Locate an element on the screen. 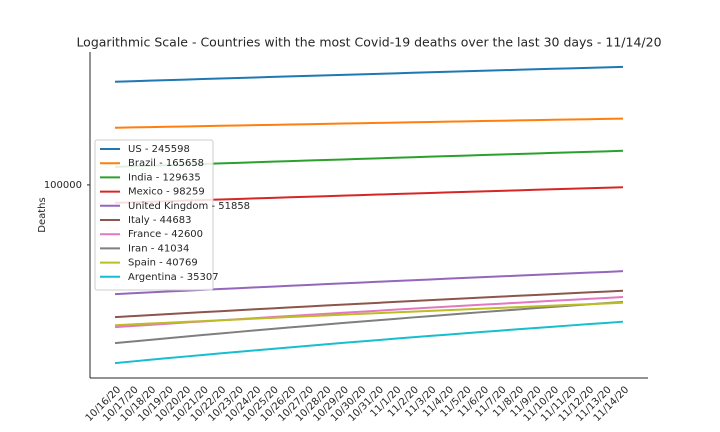  legend-box is located at coordinates (154, 215).